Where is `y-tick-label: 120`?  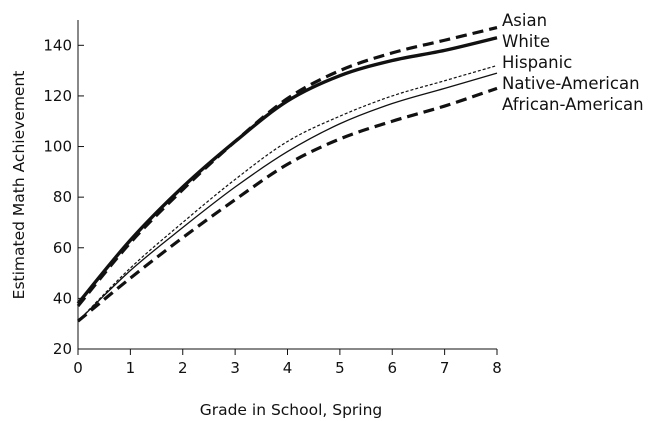 y-tick-label: 120 is located at coordinates (57, 96).